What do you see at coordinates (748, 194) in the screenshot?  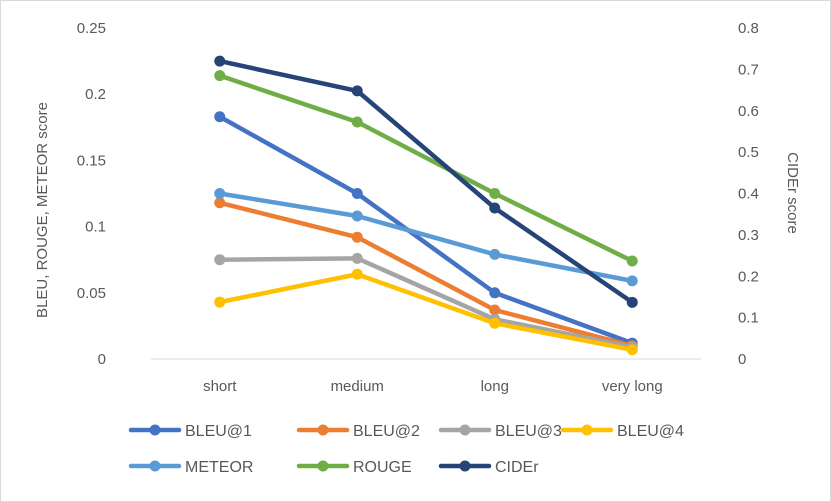 I see `right-y-tick-label: 0.4` at bounding box center [748, 194].